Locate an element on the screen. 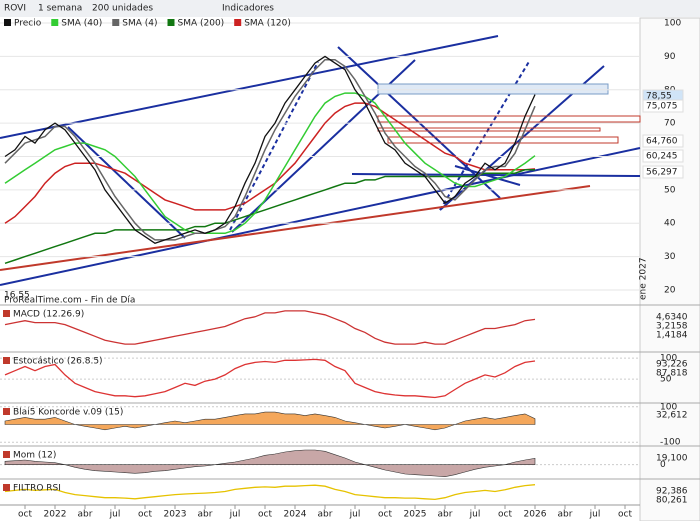 This screenshot has height=521, width=700. units: 200 unidades is located at coordinates (122, 9).